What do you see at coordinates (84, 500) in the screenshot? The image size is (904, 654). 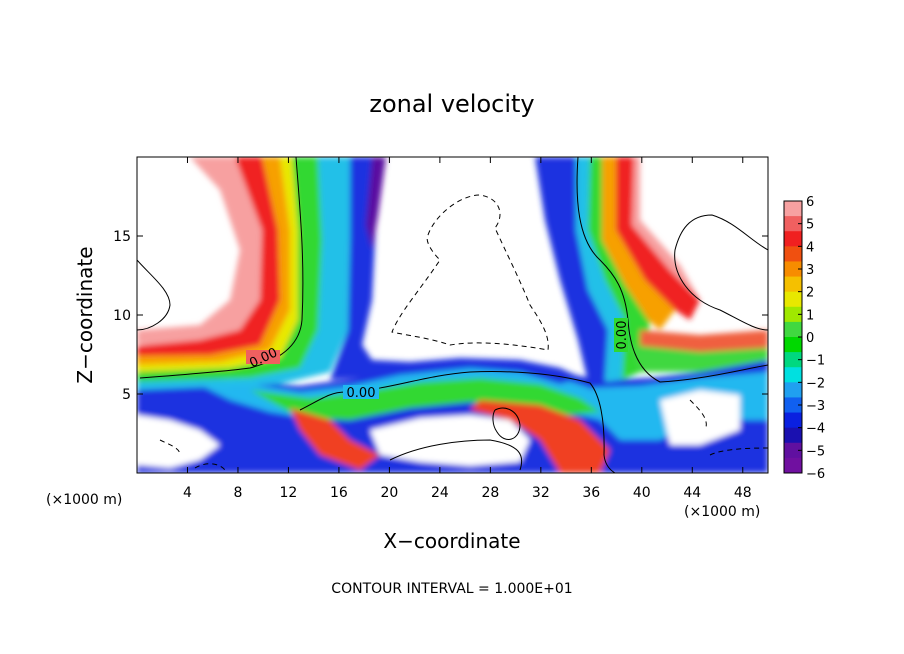 I see `x-unit-left: (×1000 m)` at bounding box center [84, 500].